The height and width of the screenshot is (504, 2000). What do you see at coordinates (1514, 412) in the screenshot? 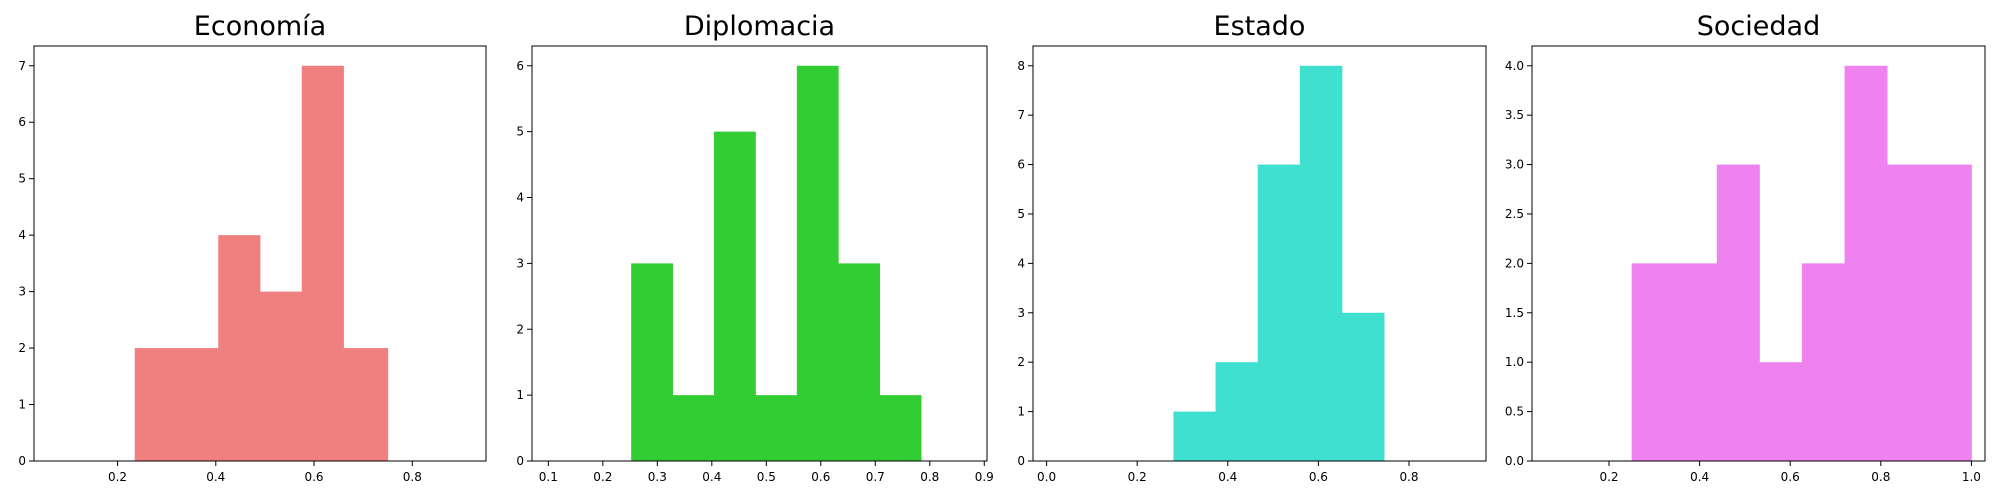
I see `y-tick-label: 0.5` at bounding box center [1514, 412].